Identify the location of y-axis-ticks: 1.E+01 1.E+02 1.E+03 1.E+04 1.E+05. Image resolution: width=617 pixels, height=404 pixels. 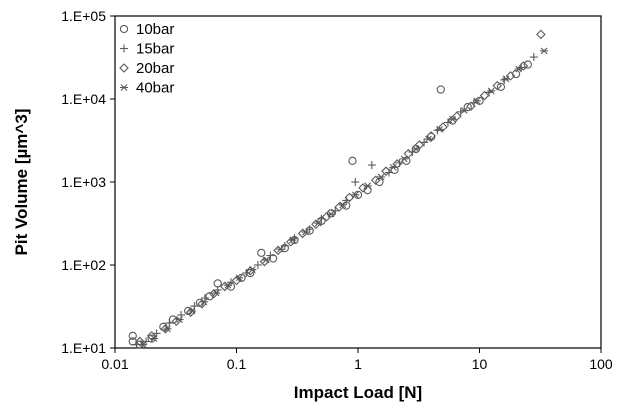
(88, 182).